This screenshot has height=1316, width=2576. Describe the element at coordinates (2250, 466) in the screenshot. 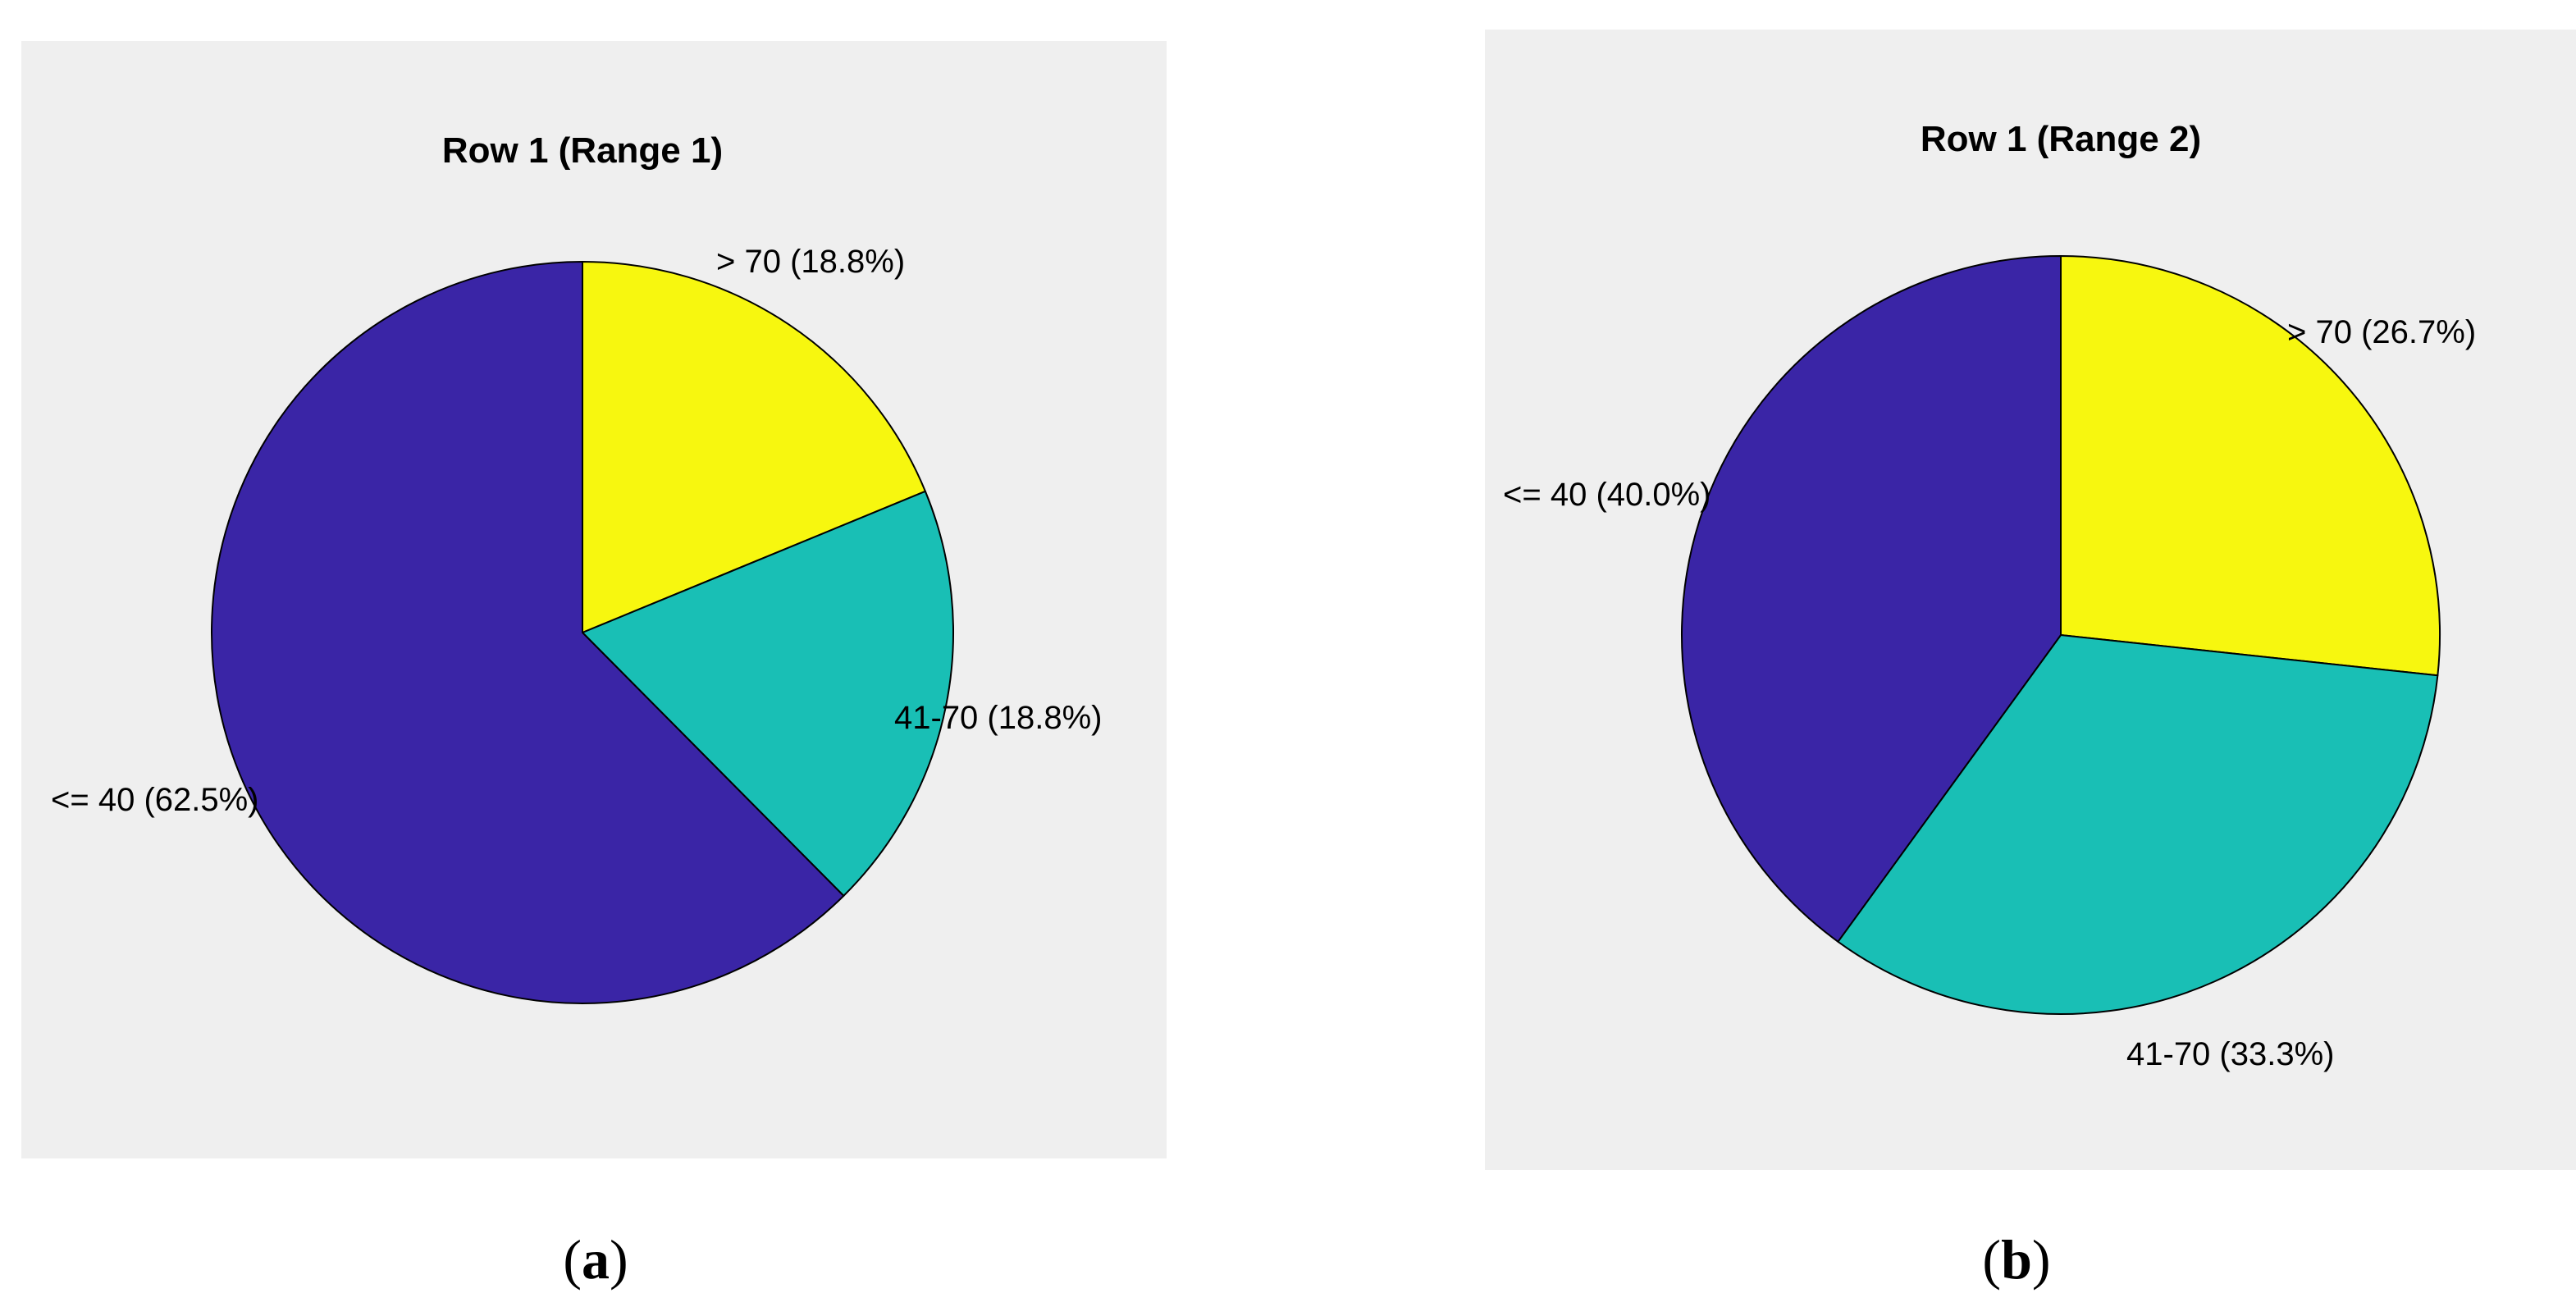

I see `pie-slice-gt70-b` at that location.